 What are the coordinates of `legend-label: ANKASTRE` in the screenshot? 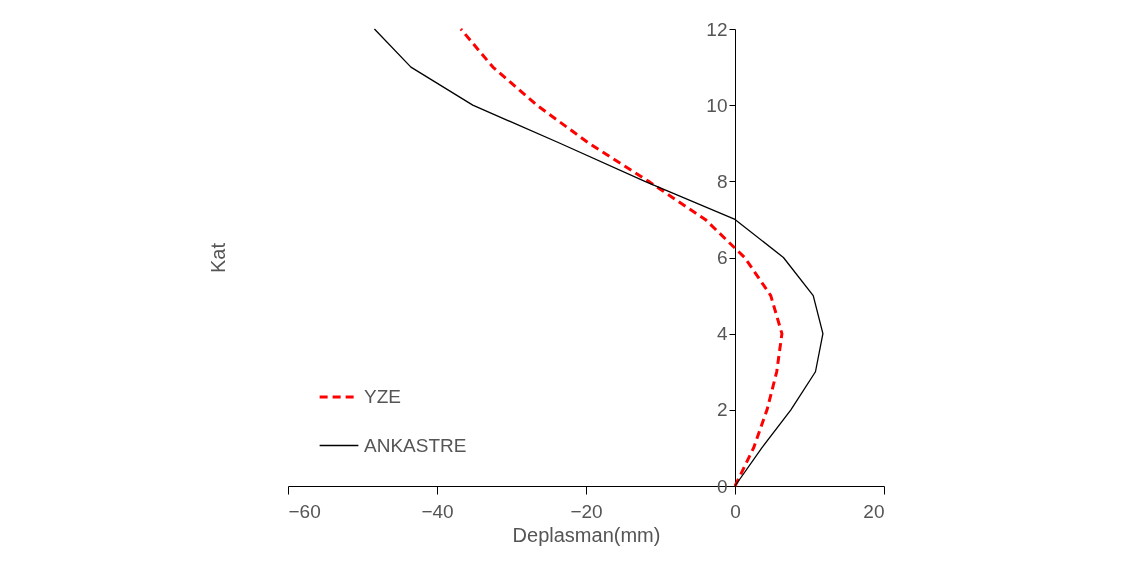 It's located at (415, 445).